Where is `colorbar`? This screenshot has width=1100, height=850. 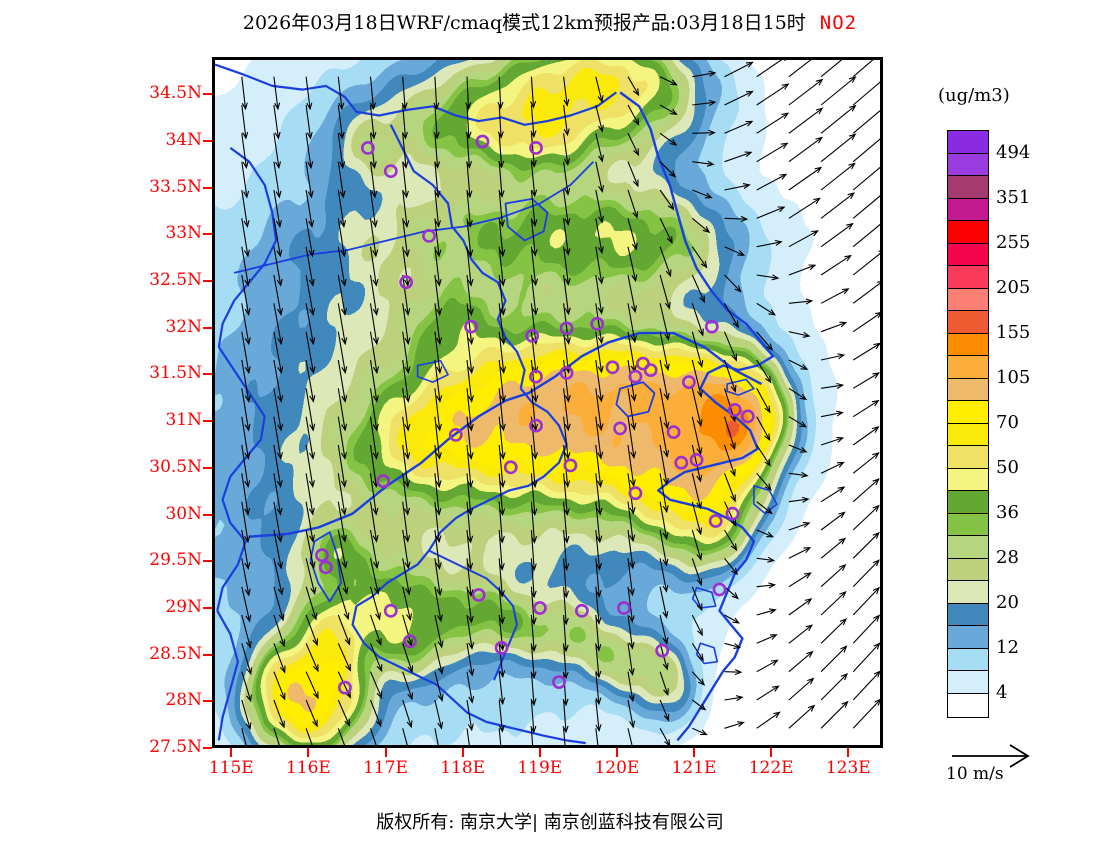 colorbar is located at coordinates (968, 424).